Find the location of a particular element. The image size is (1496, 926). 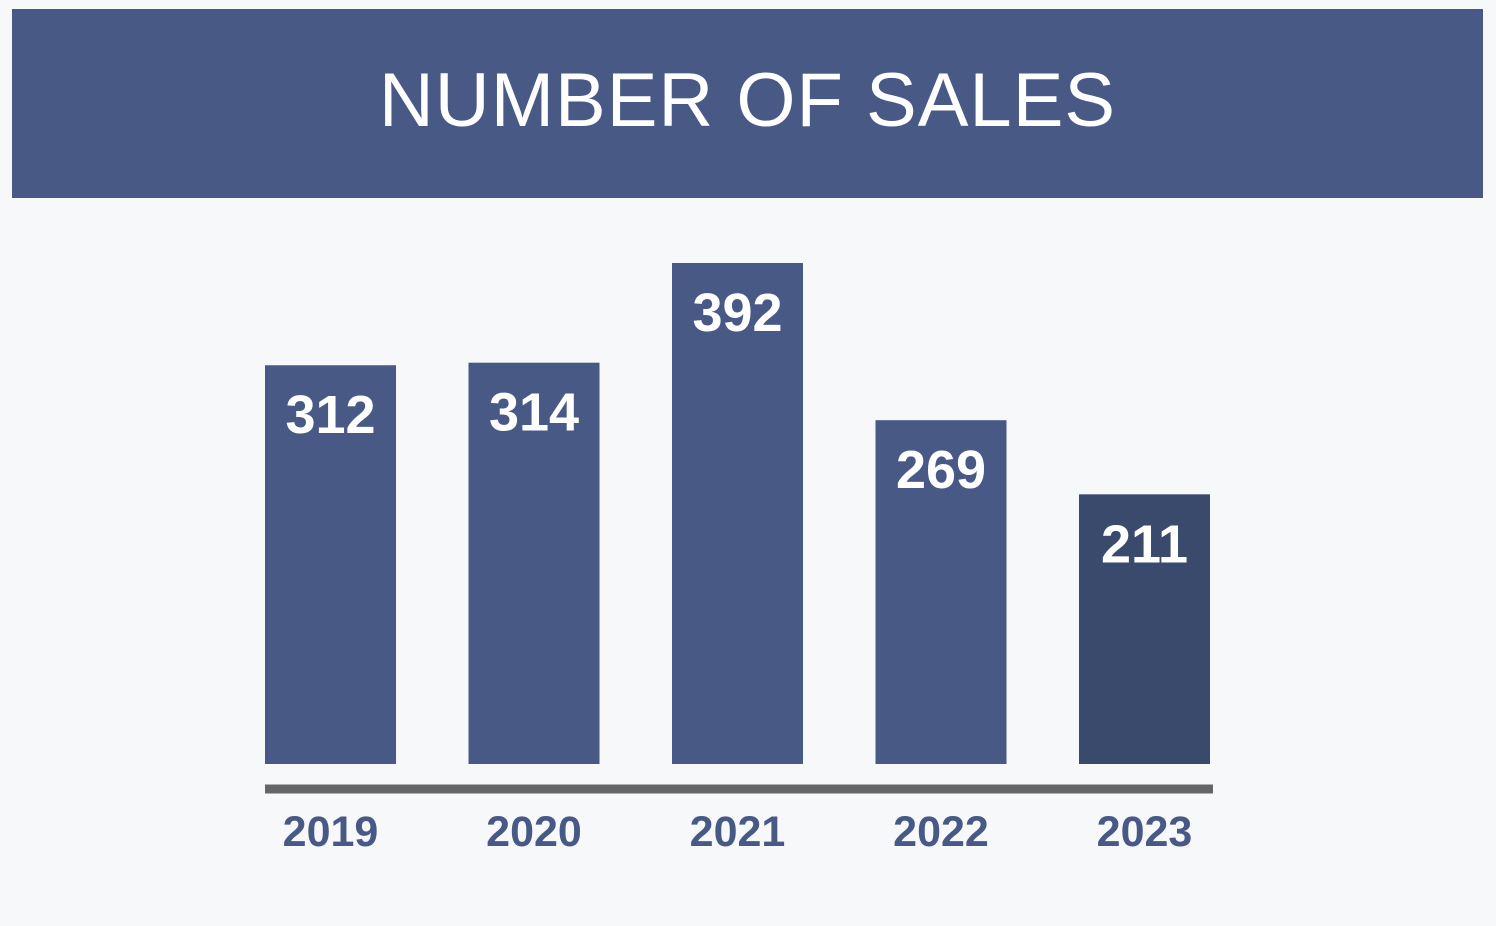

tick-labels-group: 2019 2020 2021 2022 2023 is located at coordinates (738, 832).